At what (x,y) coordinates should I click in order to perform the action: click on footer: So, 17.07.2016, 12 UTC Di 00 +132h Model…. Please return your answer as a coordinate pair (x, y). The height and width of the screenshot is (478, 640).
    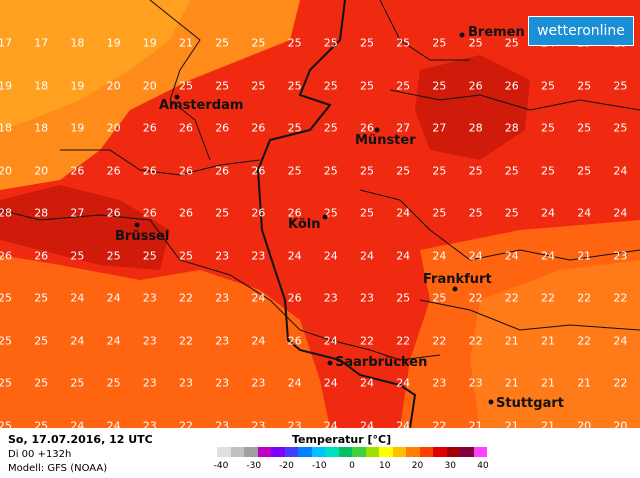
    Looking at the image, I should click on (320, 453).